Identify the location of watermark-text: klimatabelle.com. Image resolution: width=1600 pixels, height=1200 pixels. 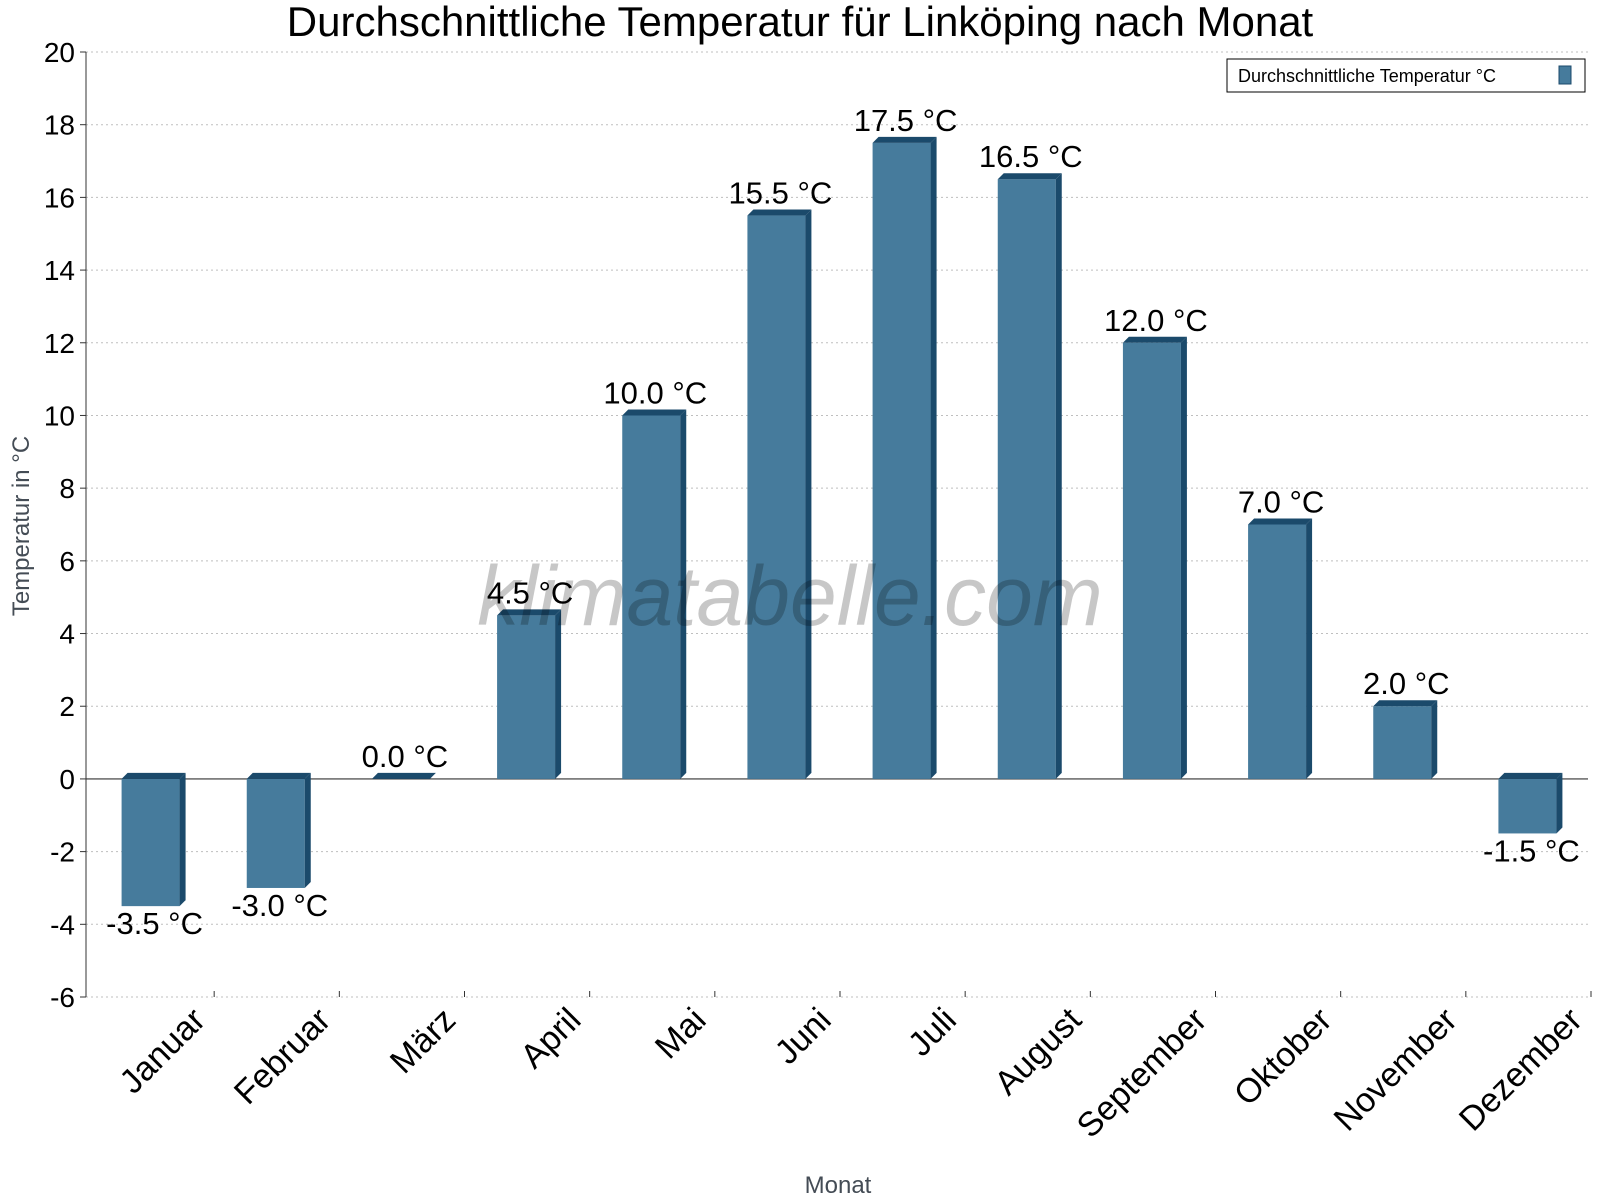
(790, 596).